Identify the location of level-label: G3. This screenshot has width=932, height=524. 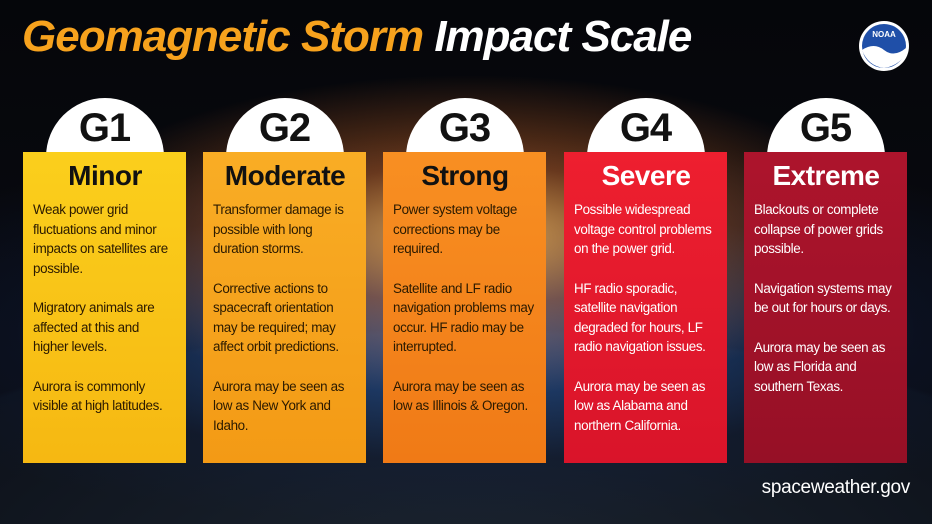
(464, 128).